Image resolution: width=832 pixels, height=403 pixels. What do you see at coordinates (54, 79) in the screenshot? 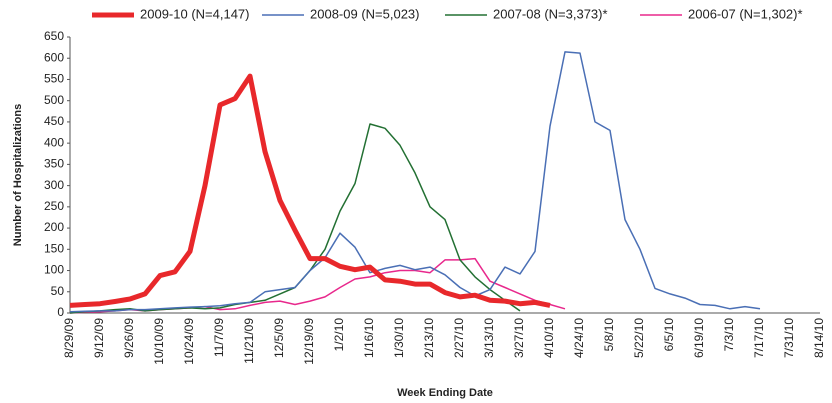
I see `y-tick-label: 550` at bounding box center [54, 79].